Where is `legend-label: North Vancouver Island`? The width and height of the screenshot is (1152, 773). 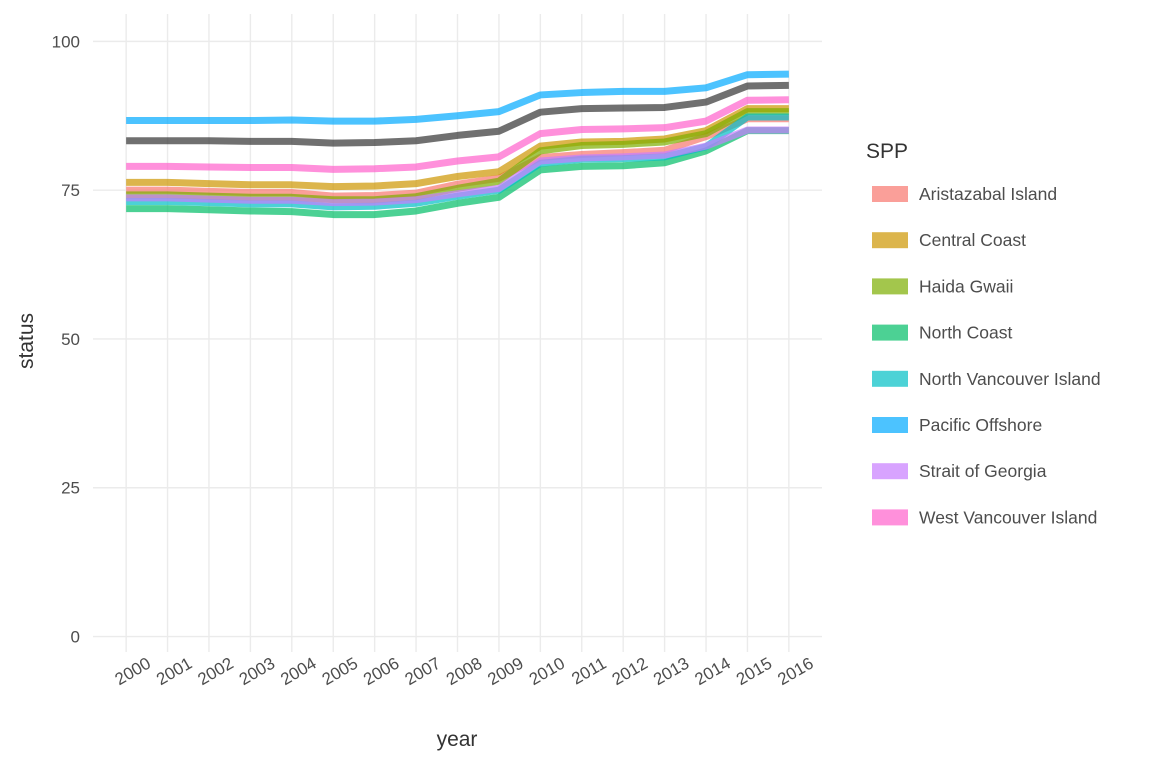
legend-label: North Vancouver Island is located at coordinates (1010, 379).